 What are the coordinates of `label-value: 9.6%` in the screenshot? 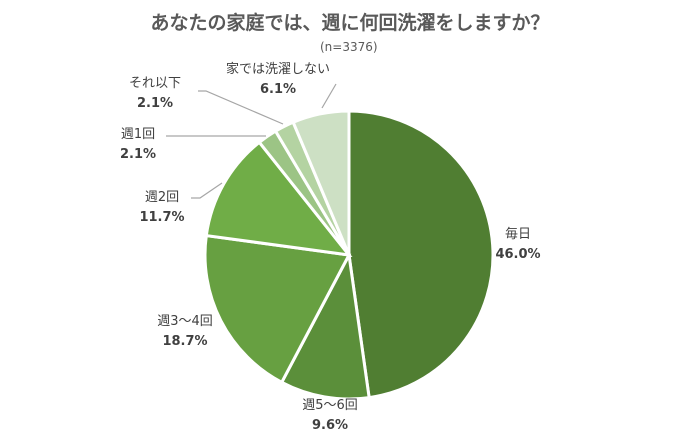 It's located at (330, 425).